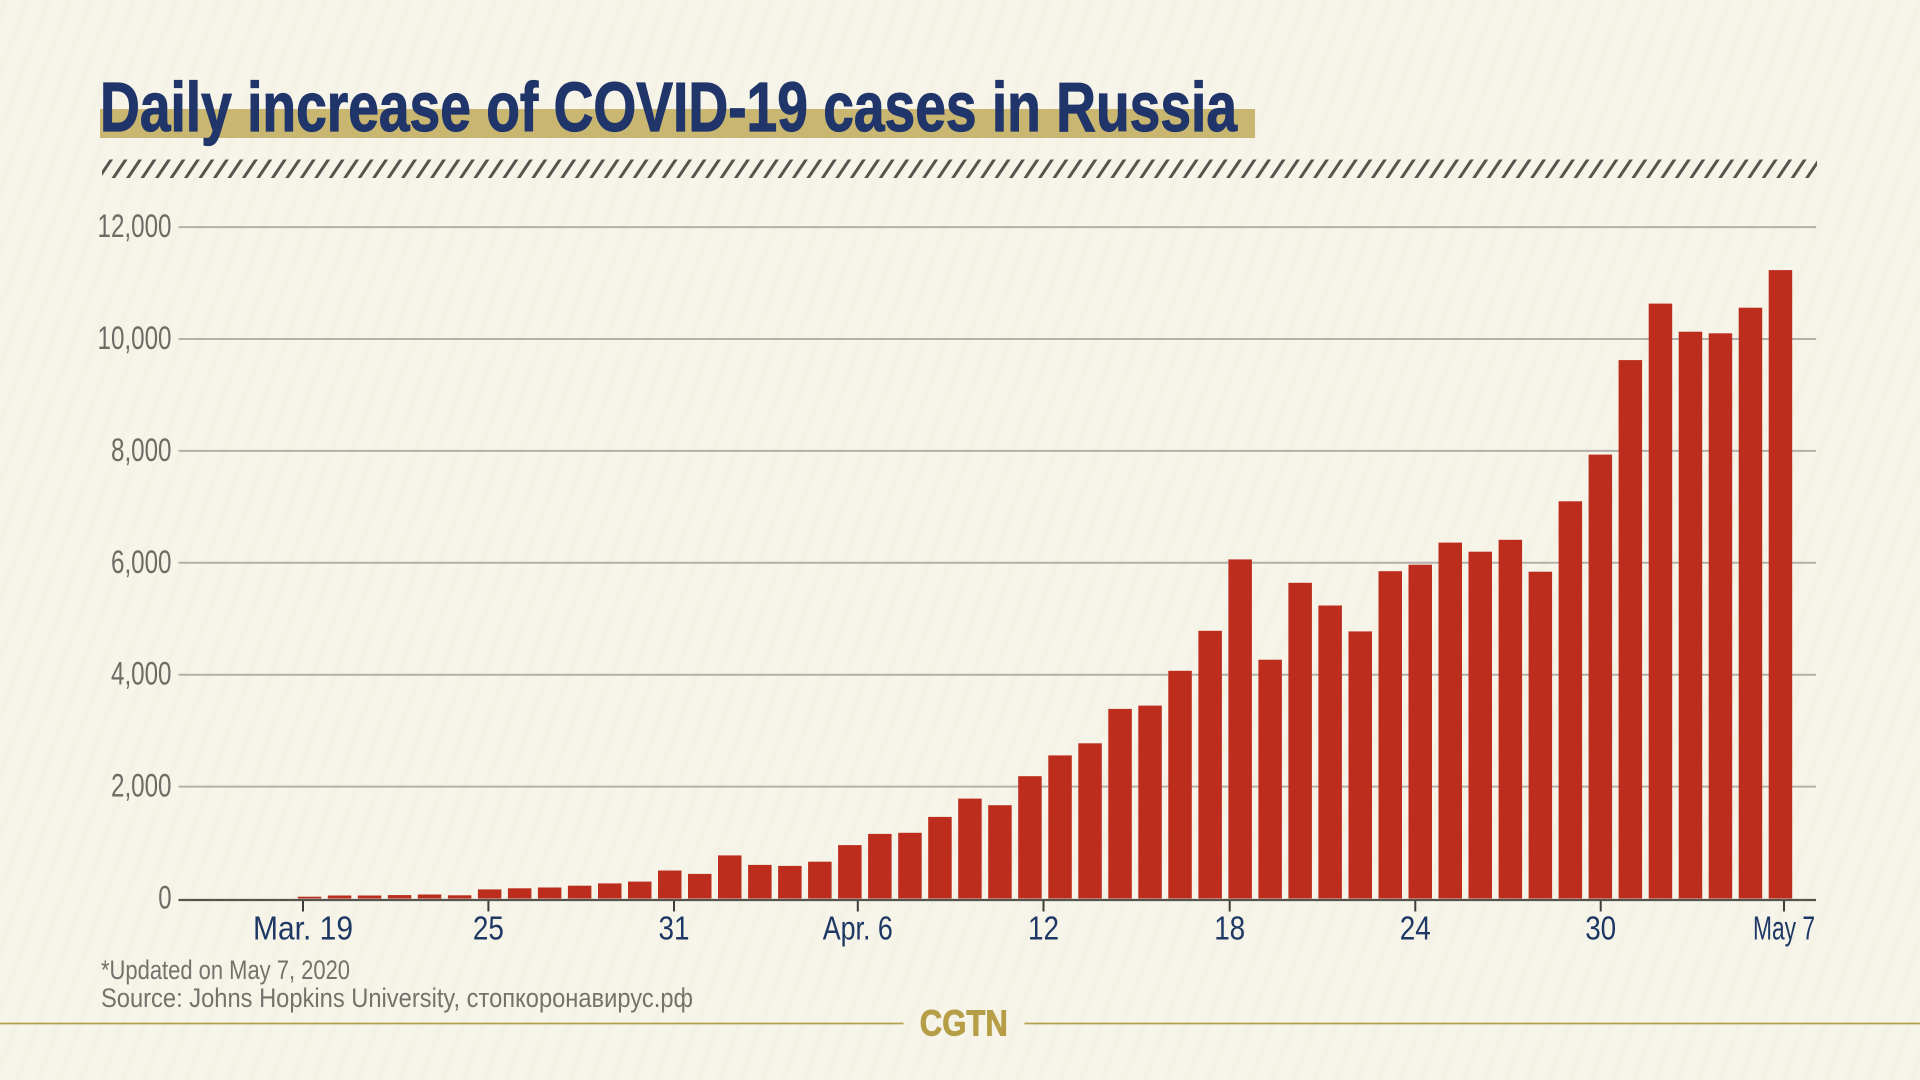  What do you see at coordinates (674, 928) in the screenshot?
I see `svg-text: 31` at bounding box center [674, 928].